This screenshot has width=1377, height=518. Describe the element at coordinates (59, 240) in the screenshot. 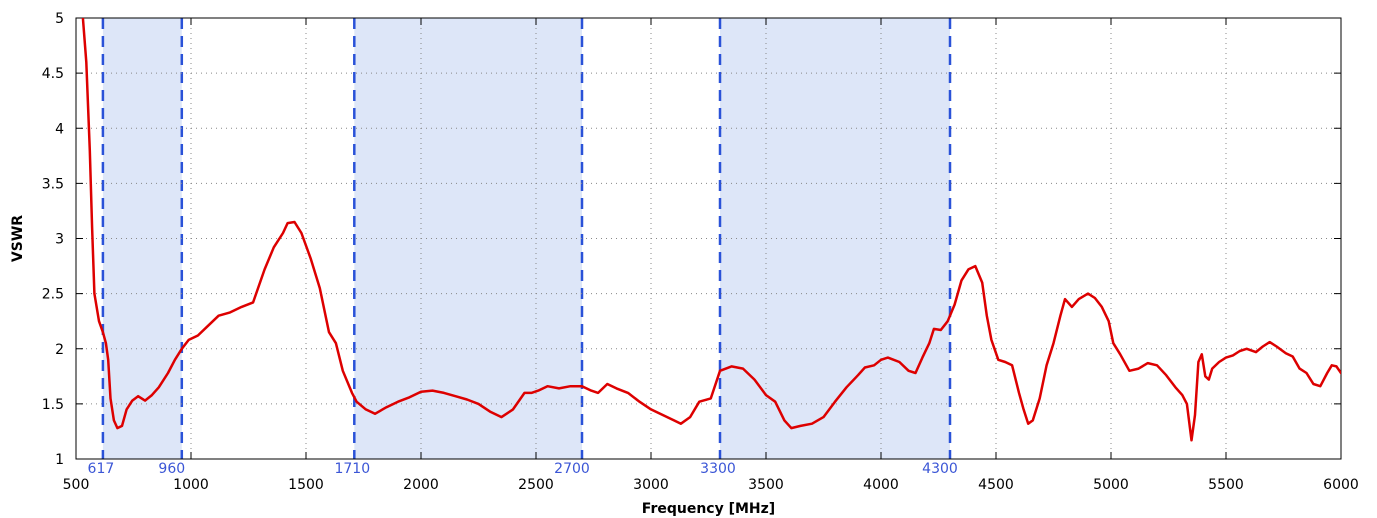

I see `y-tick-label-4: 3` at that location.